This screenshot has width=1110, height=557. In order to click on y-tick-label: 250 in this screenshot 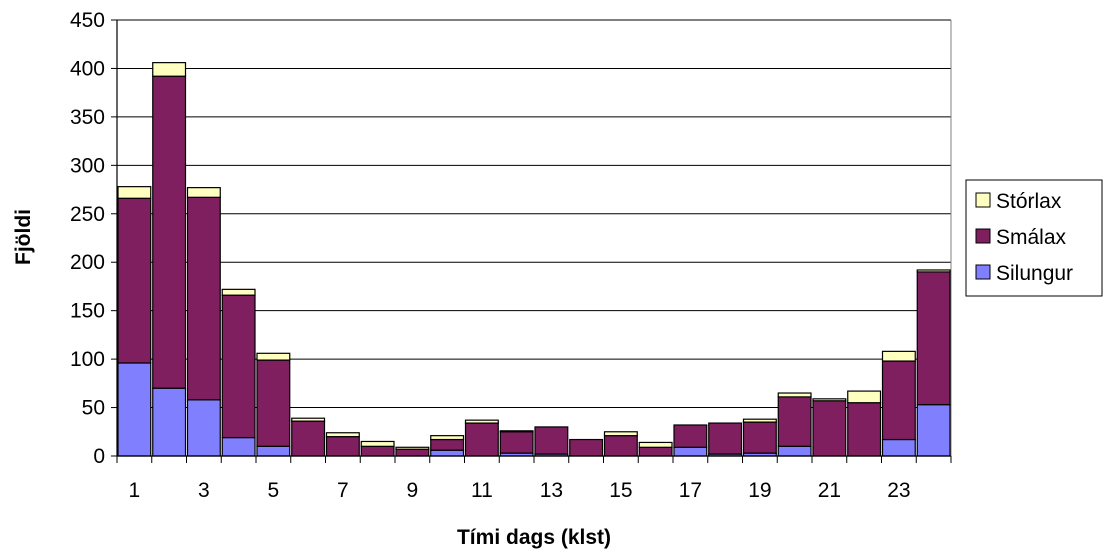, I will do `click(87, 214)`.